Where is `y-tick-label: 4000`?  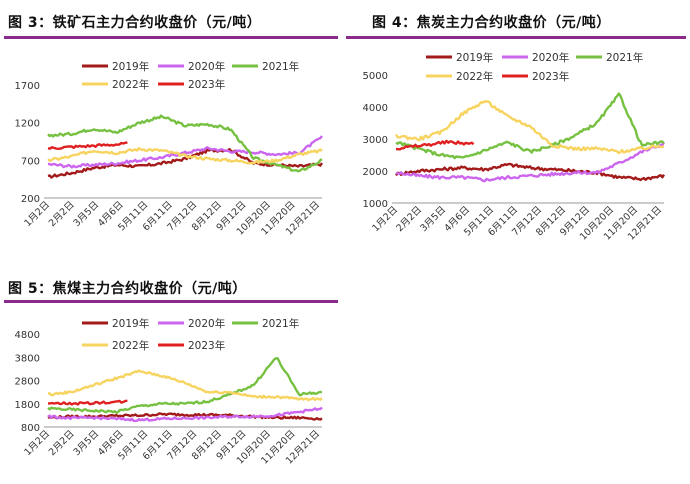 y-tick-label: 4000 is located at coordinates (375, 108).